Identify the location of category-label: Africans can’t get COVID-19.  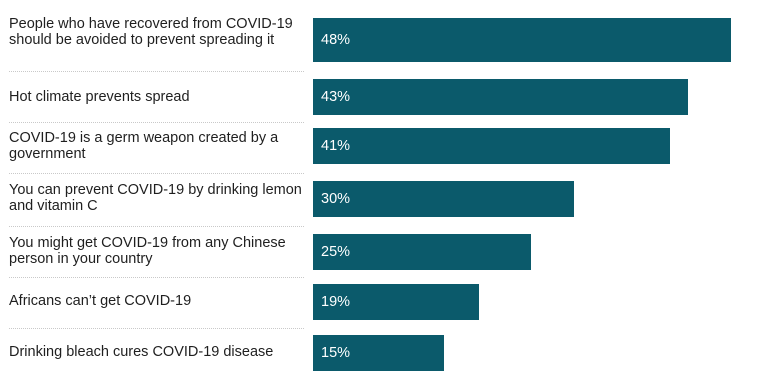
(100, 301).